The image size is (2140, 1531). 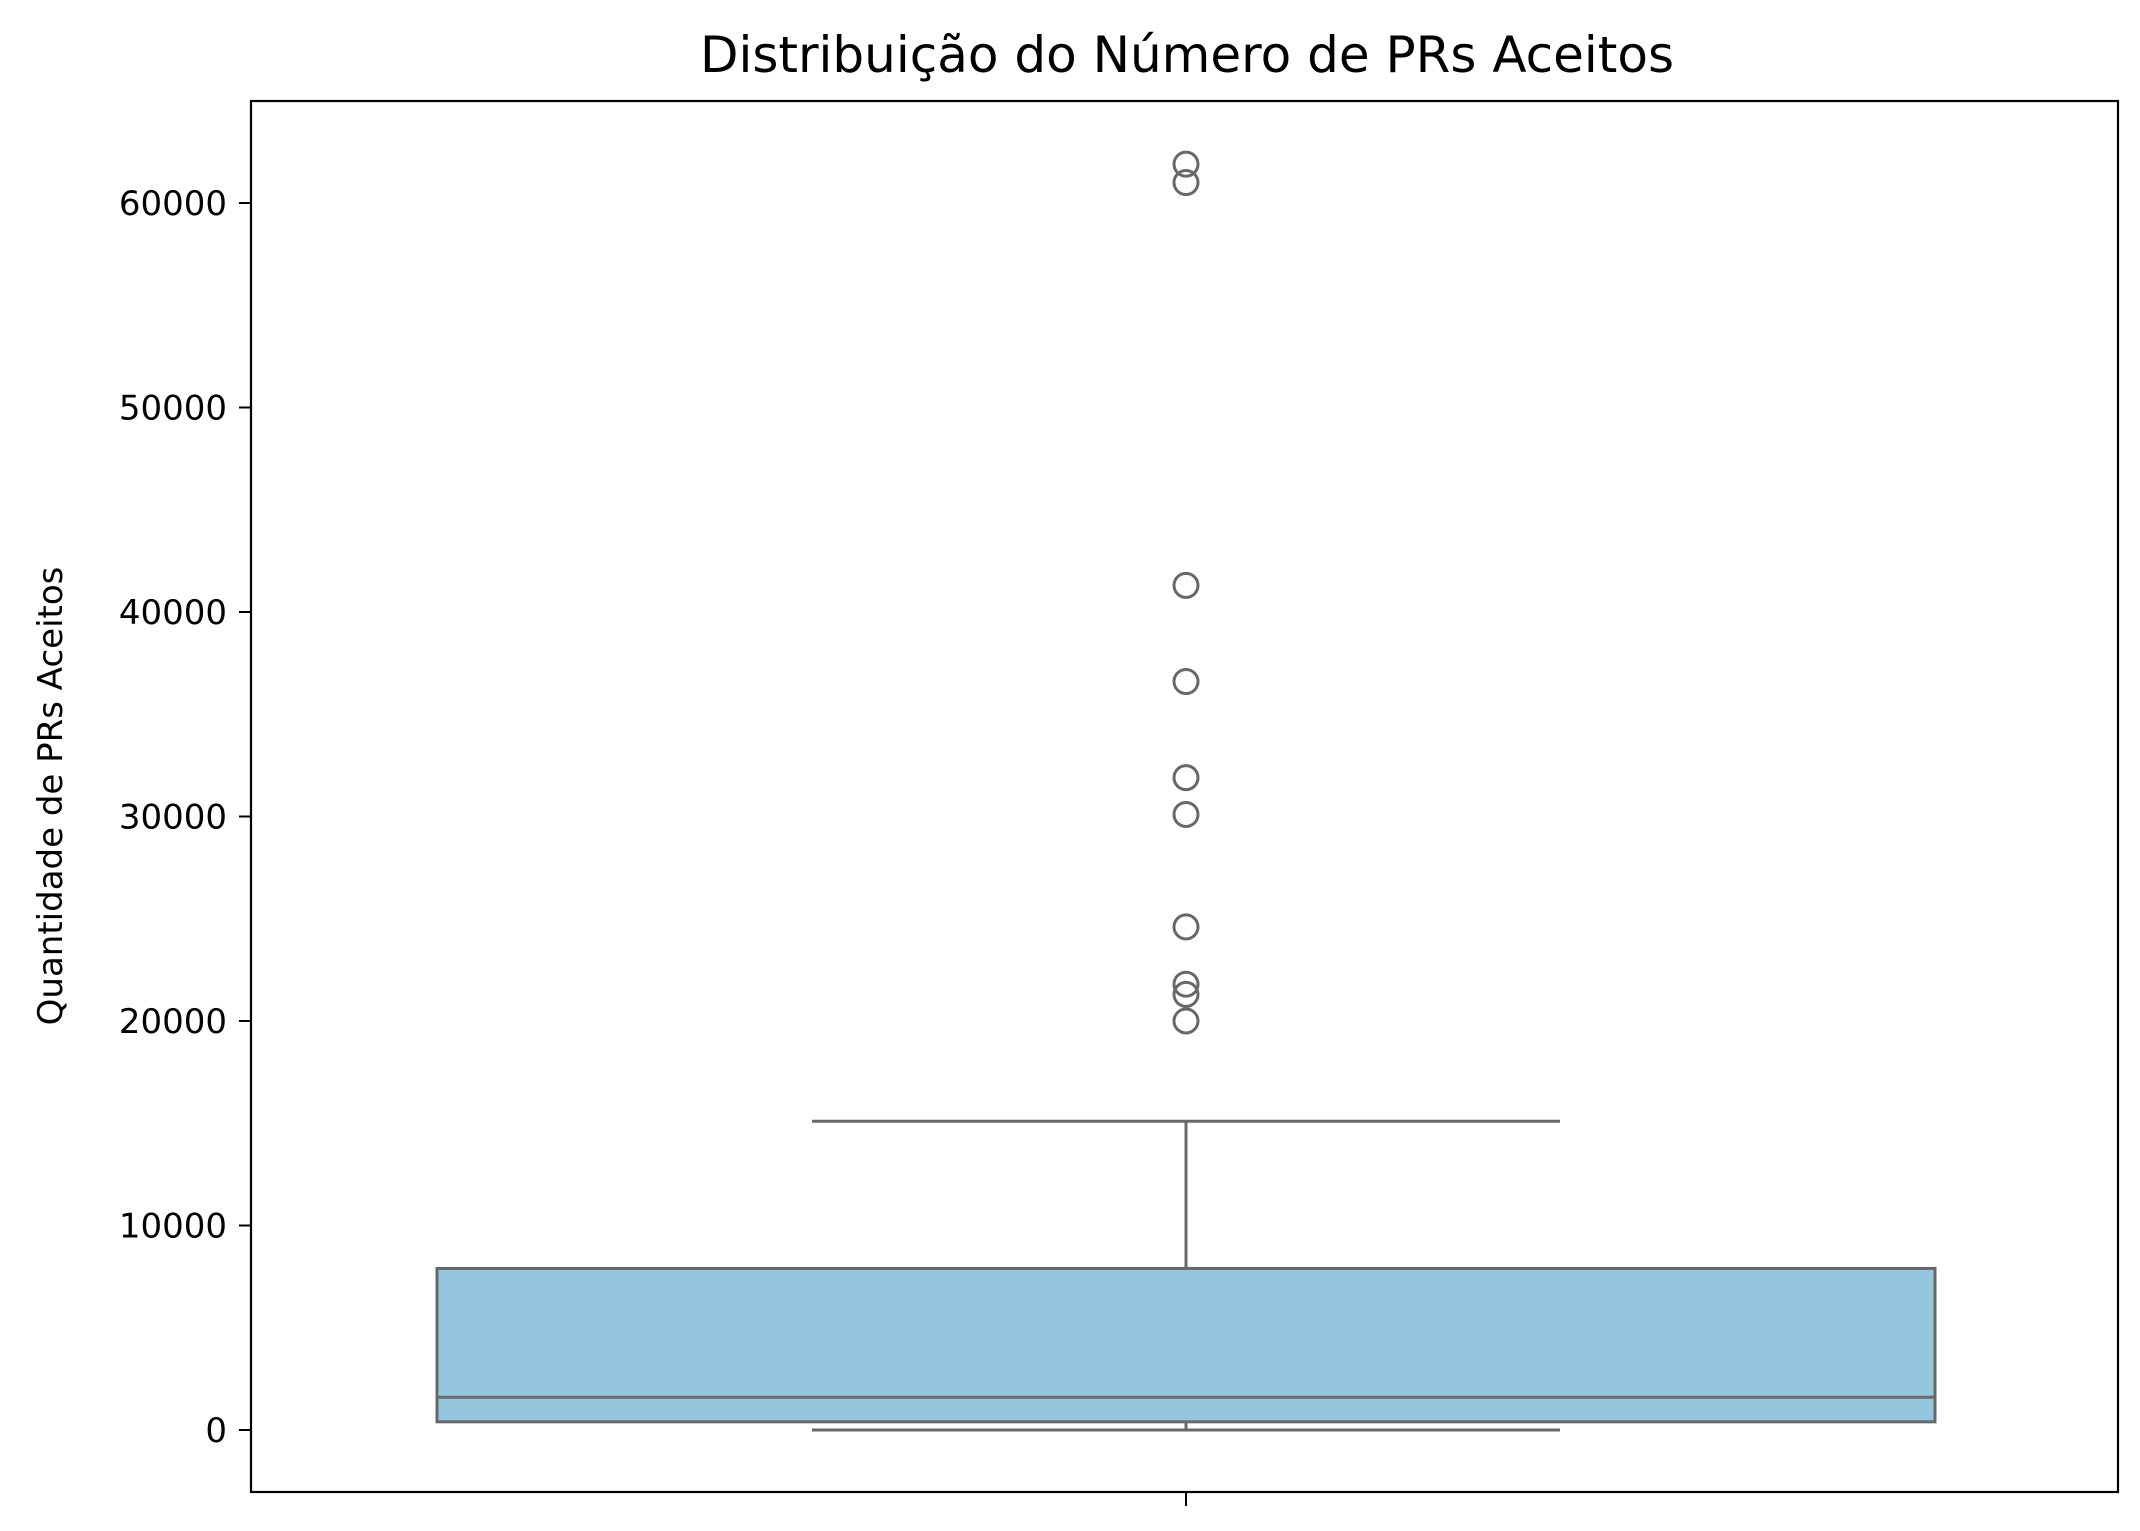 What do you see at coordinates (173, 1227) in the screenshot?
I see `y-tick-label: 10000` at bounding box center [173, 1227].